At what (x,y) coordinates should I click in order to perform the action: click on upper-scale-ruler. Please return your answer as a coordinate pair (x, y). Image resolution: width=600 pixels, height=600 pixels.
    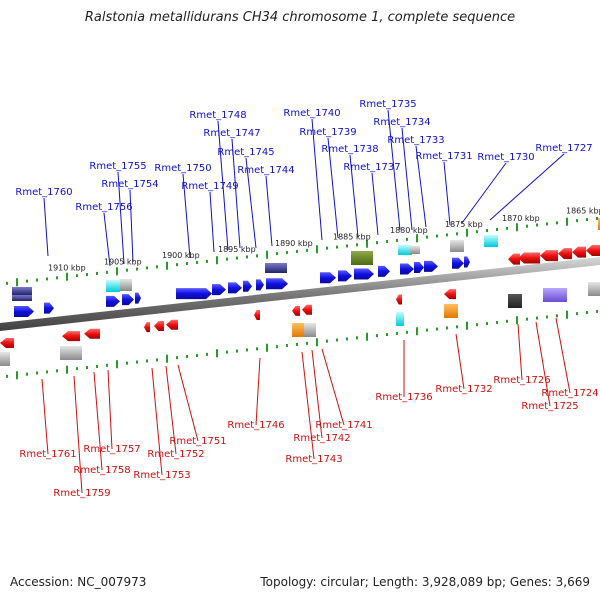
    Looking at the image, I should click on (302, 251).